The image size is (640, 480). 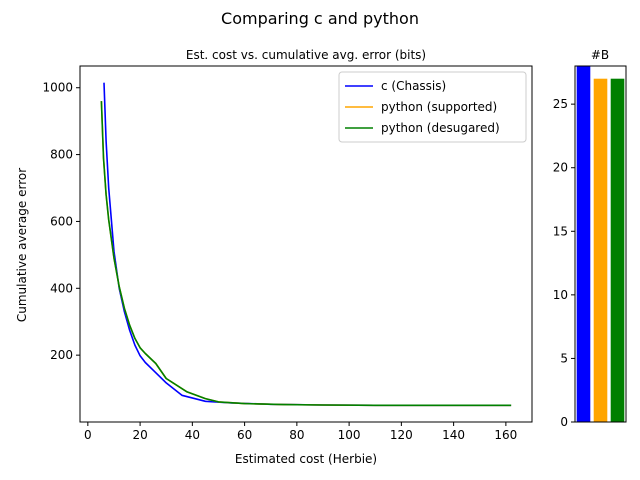 I want to click on y-tick-label: 800, so click(x=61, y=155).